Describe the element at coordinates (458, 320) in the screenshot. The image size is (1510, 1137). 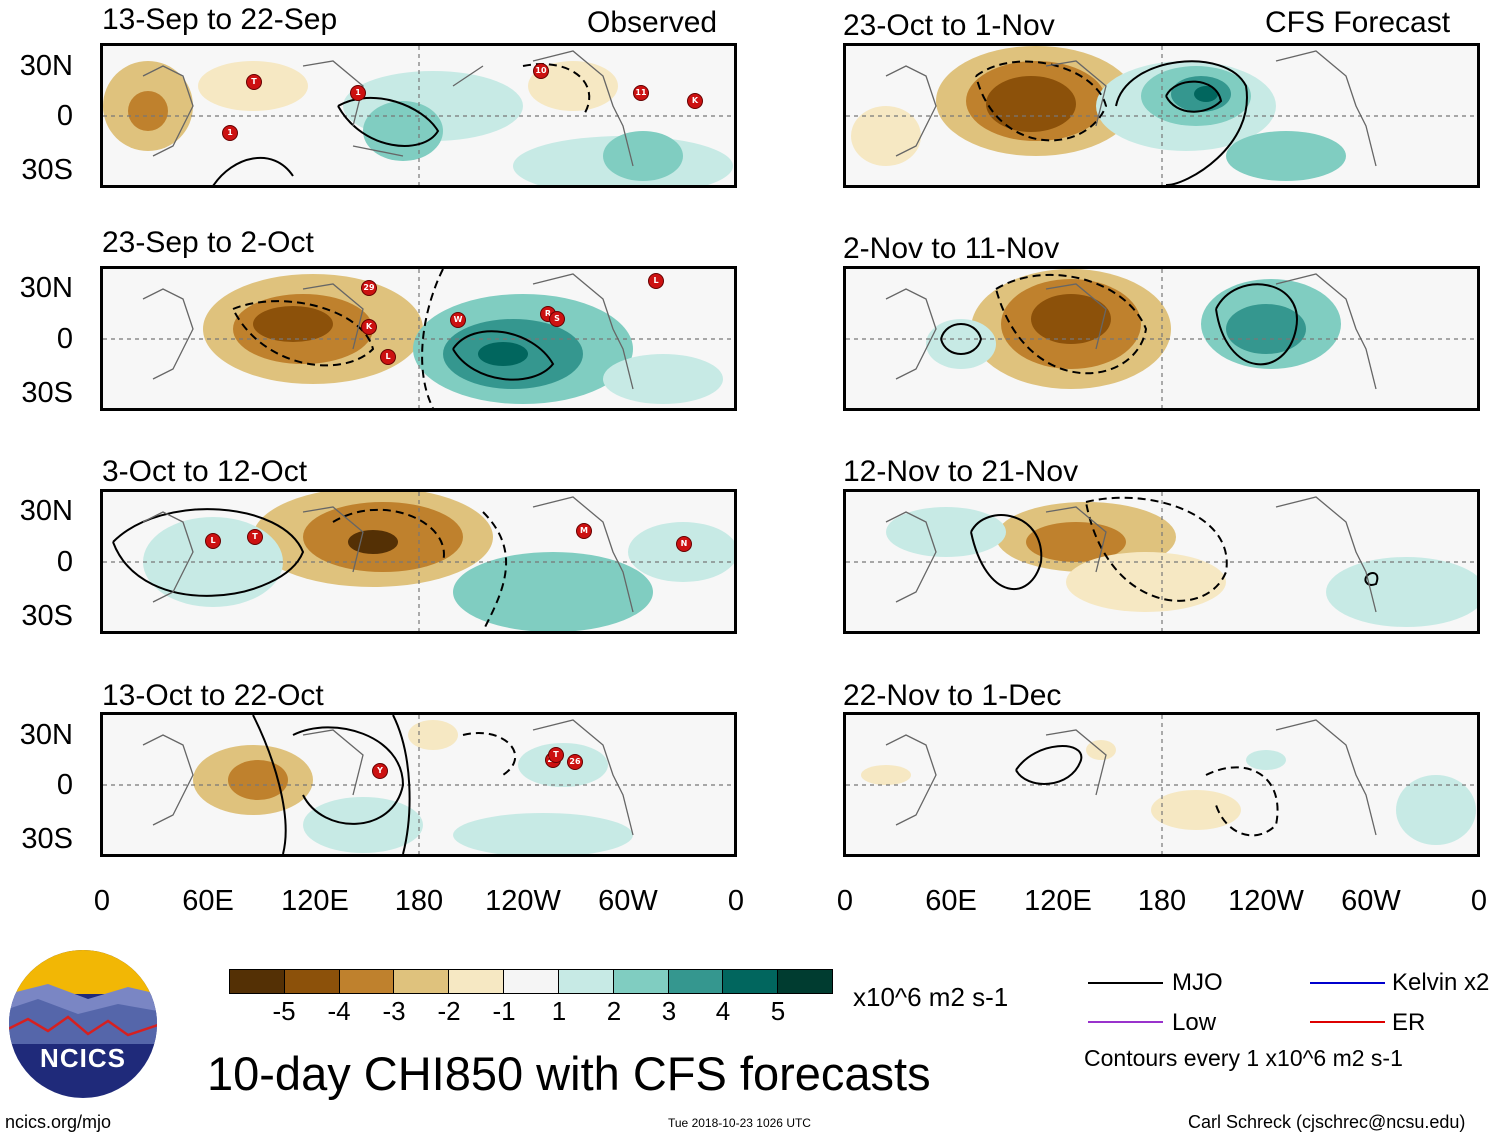
I see `storm-marker: W` at that location.